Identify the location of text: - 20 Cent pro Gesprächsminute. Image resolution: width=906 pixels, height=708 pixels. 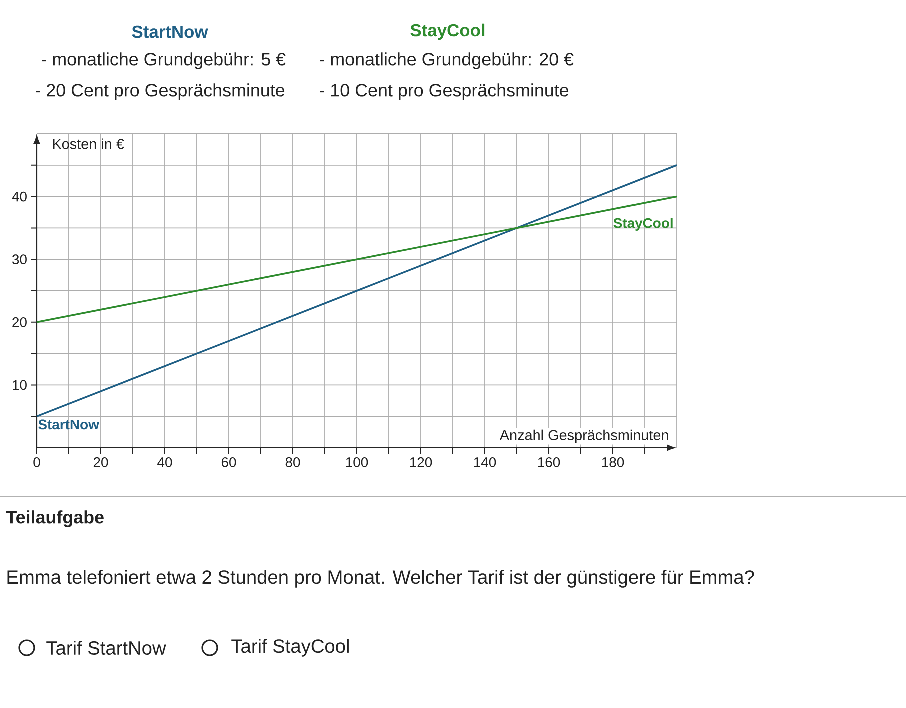
(160, 92).